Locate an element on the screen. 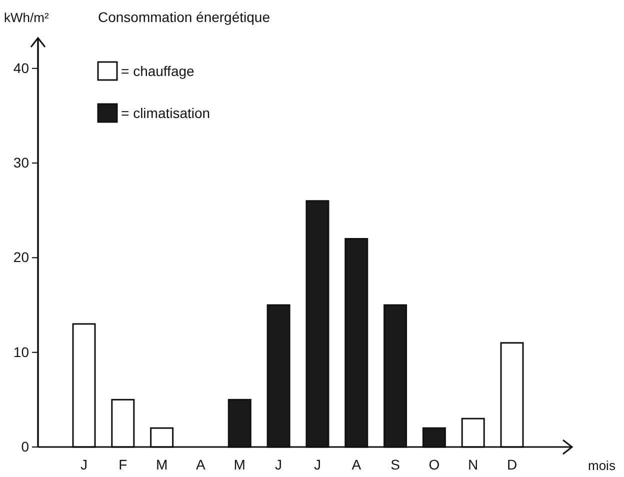 Image resolution: width=624 pixels, height=477 pixels. x-tick-label: F is located at coordinates (123, 464).